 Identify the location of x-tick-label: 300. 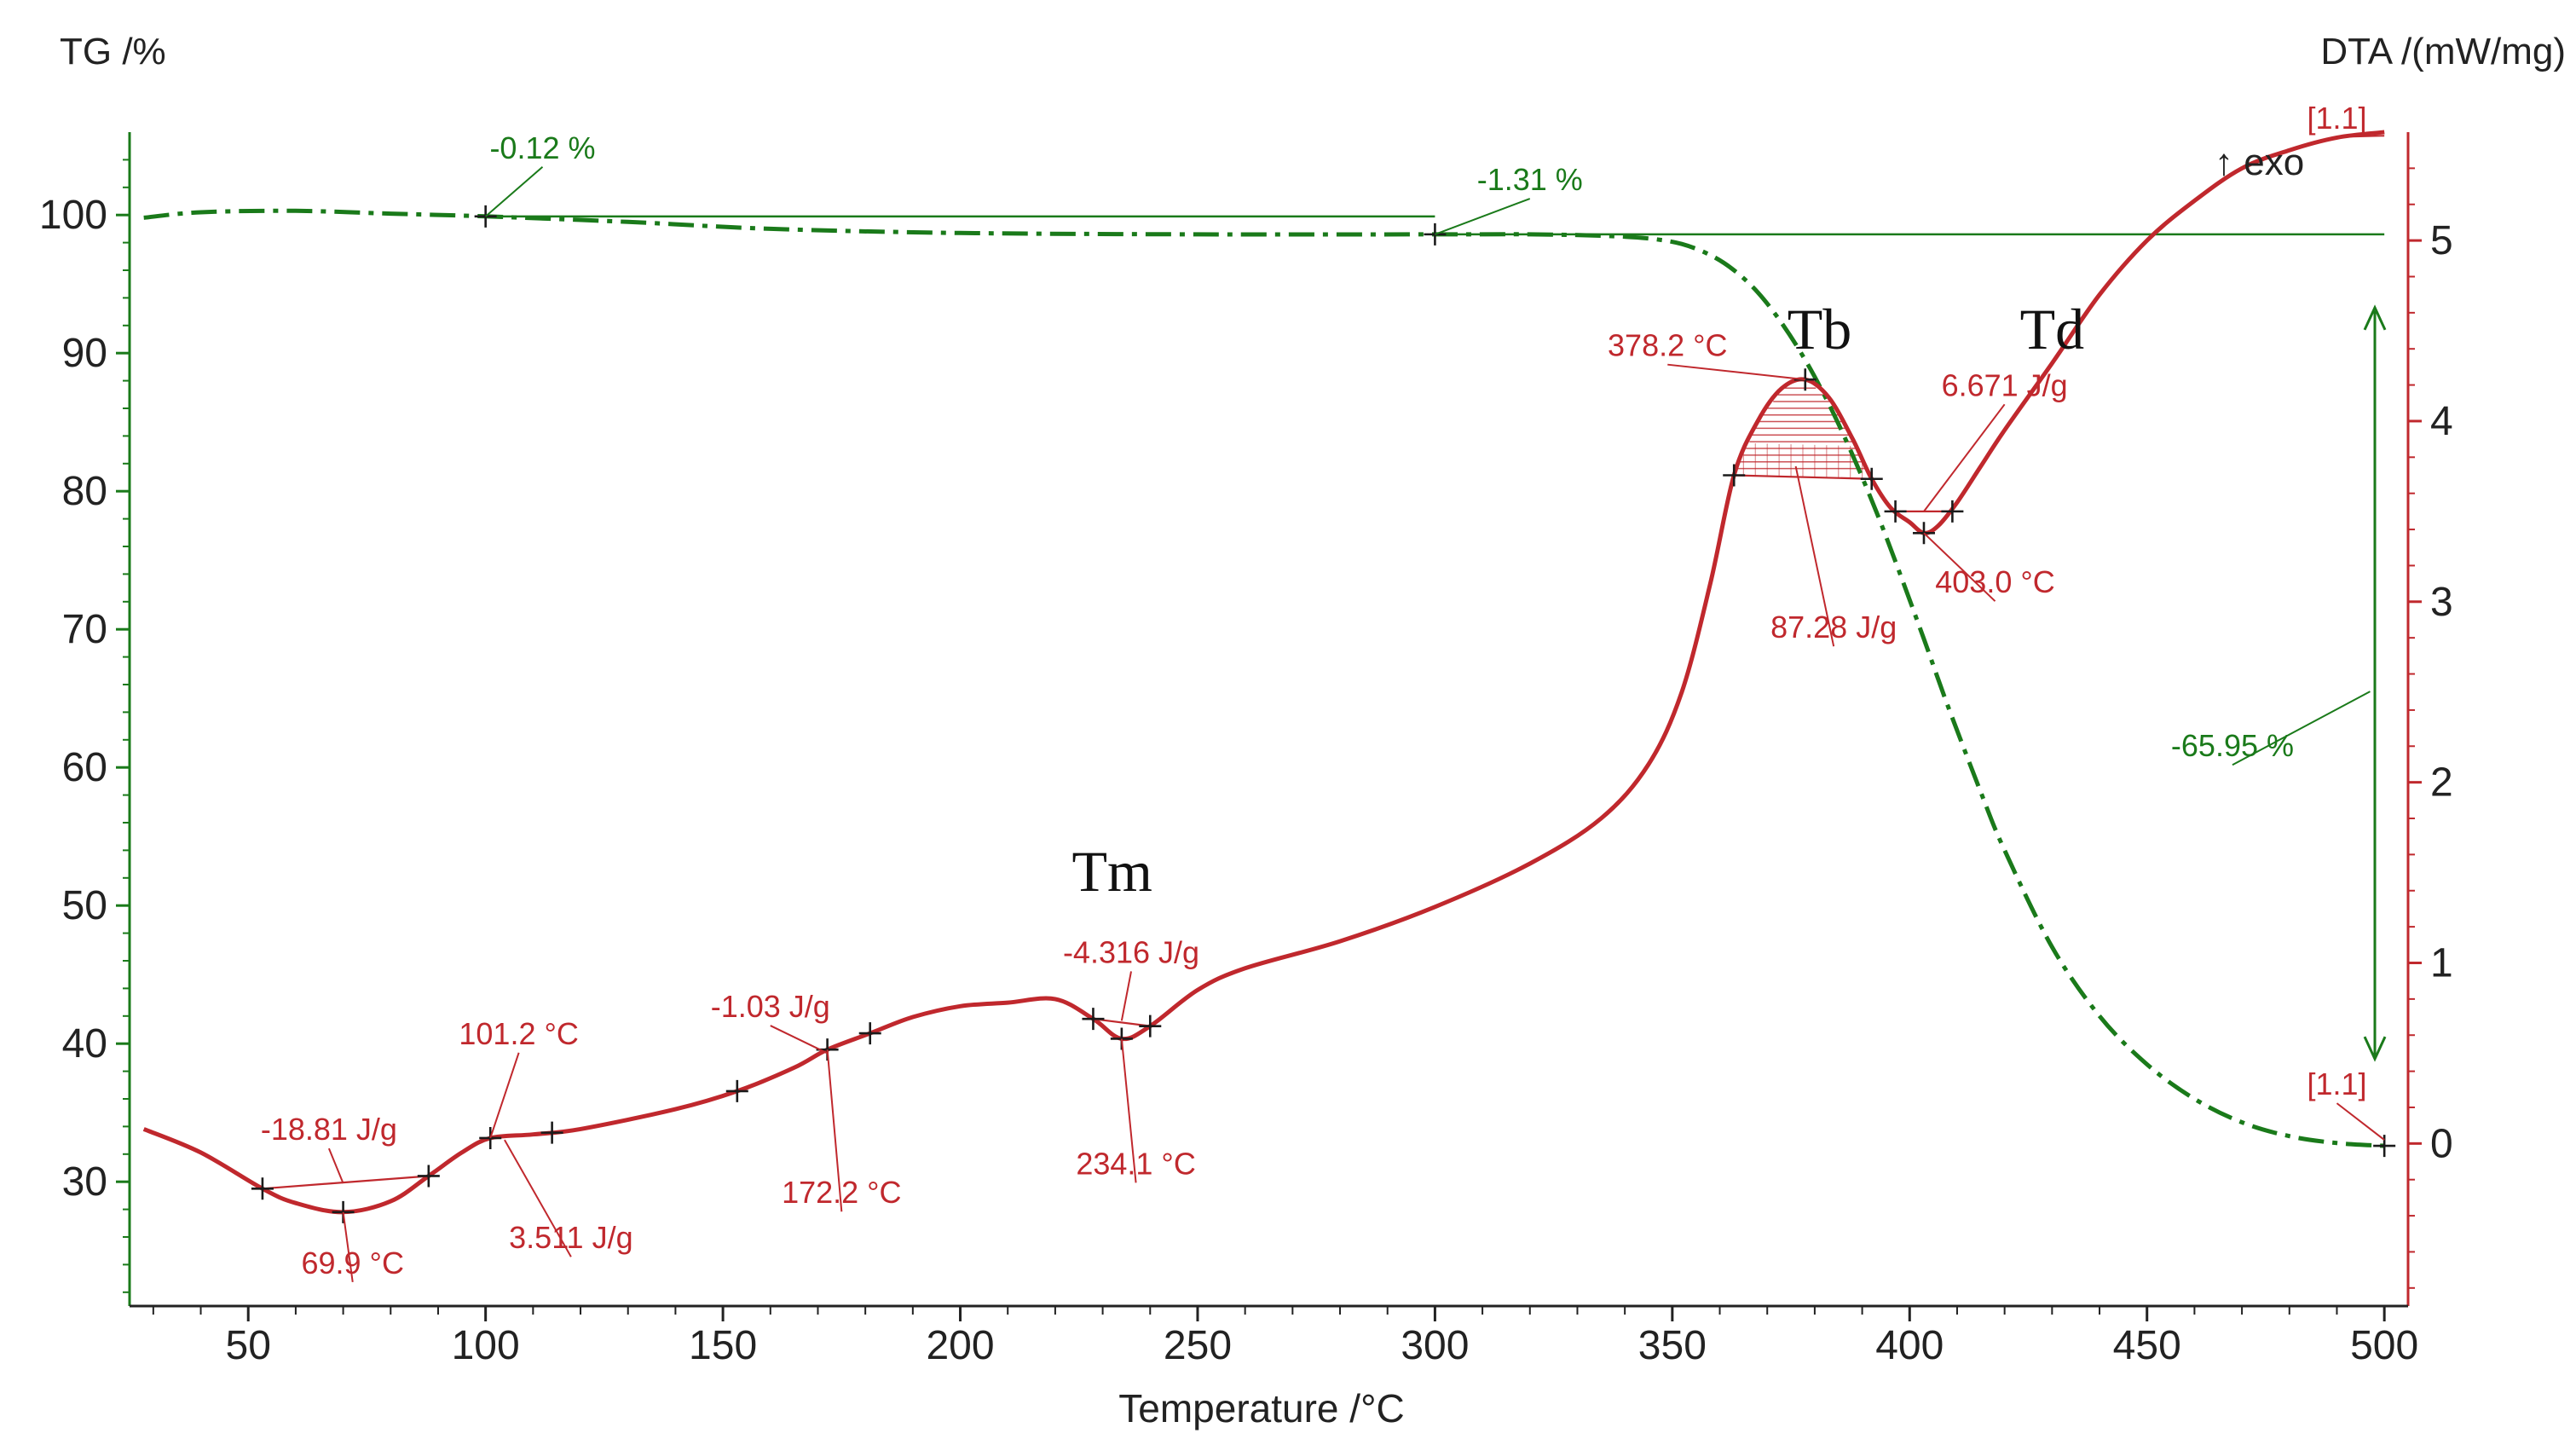
(1435, 1345).